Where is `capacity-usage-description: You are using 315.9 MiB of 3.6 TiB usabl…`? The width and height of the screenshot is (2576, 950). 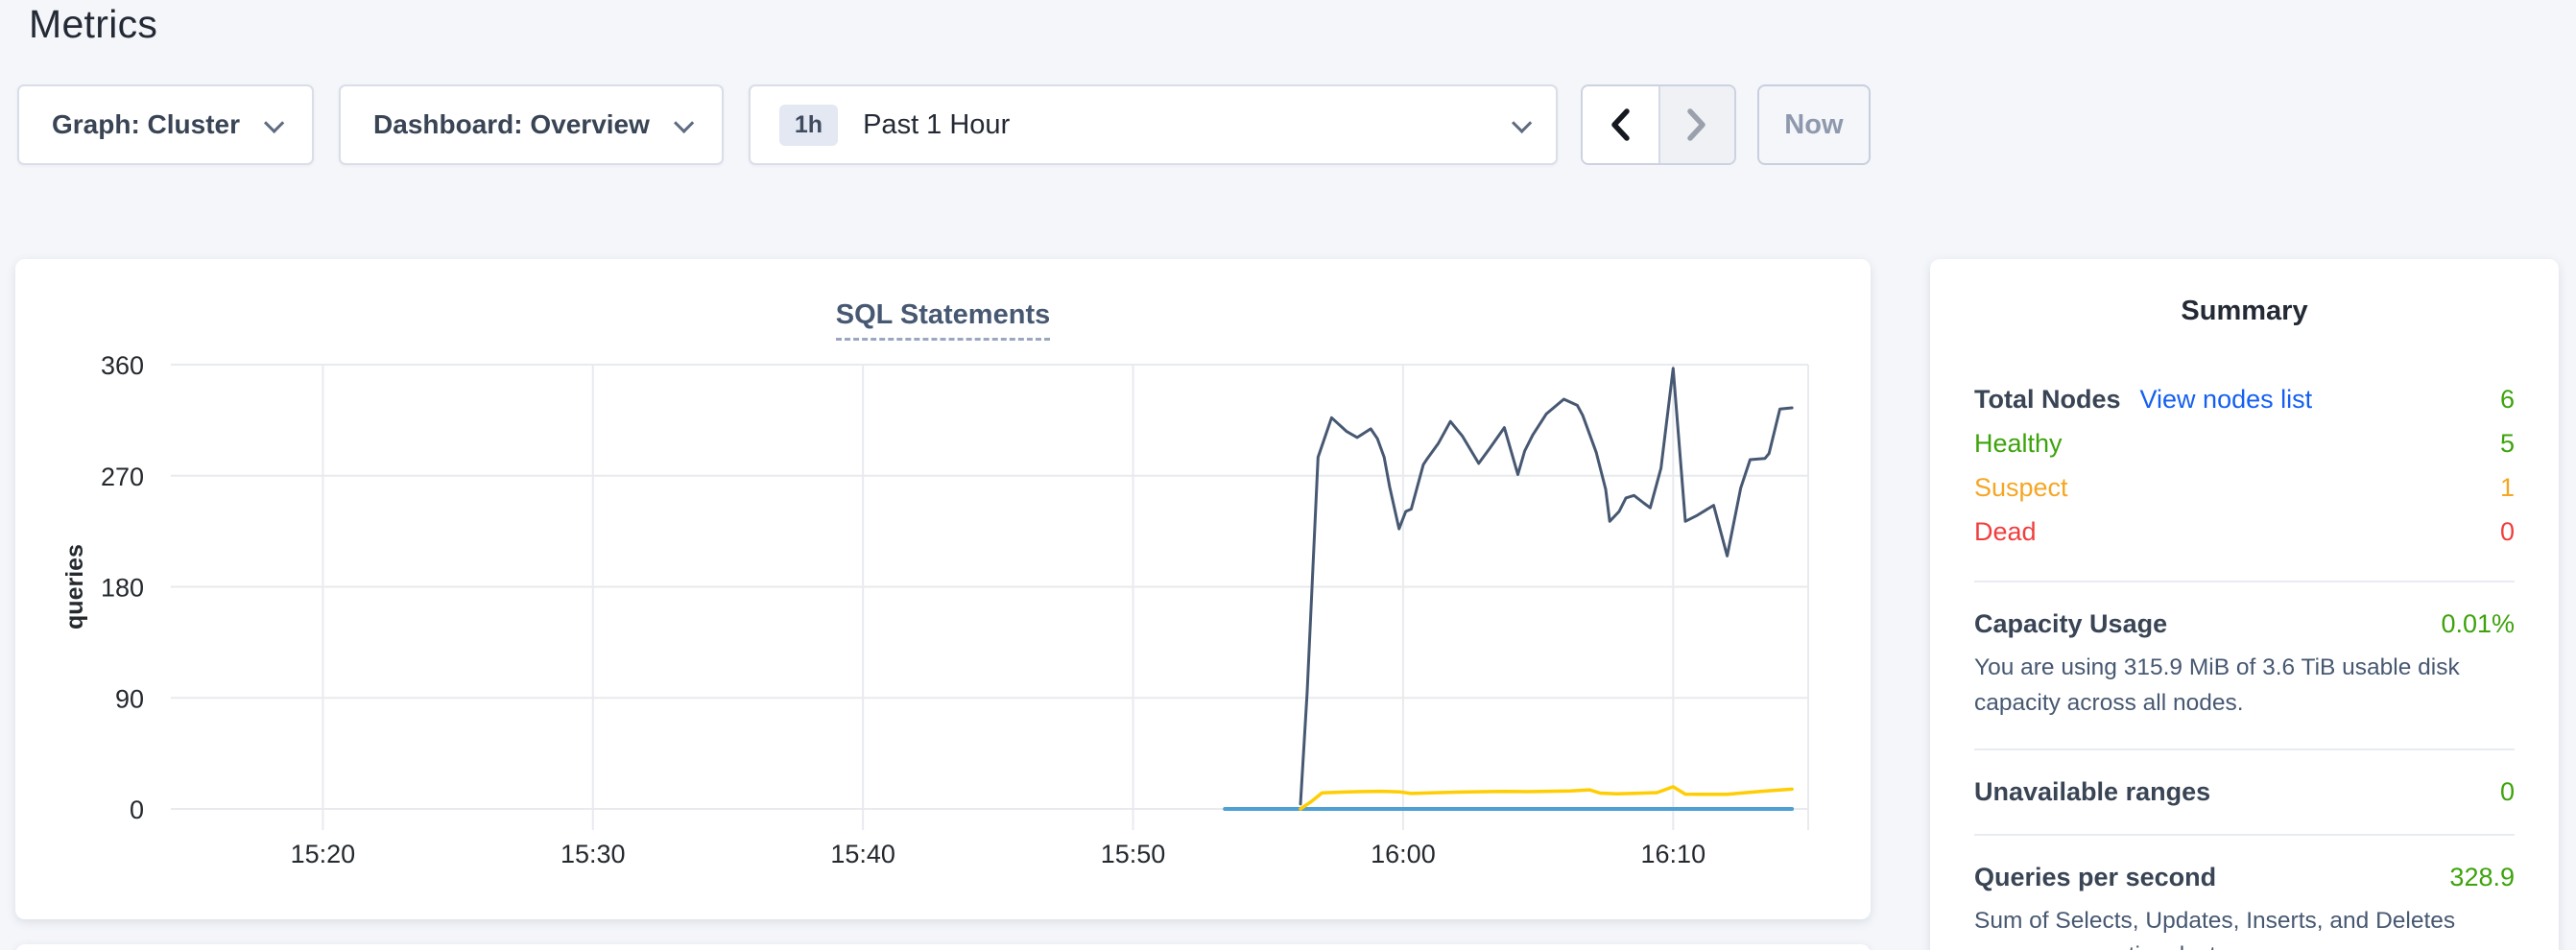
capacity-usage-description: You are using 315.9 MiB of 3.6 TiB usabl… is located at coordinates (2217, 685).